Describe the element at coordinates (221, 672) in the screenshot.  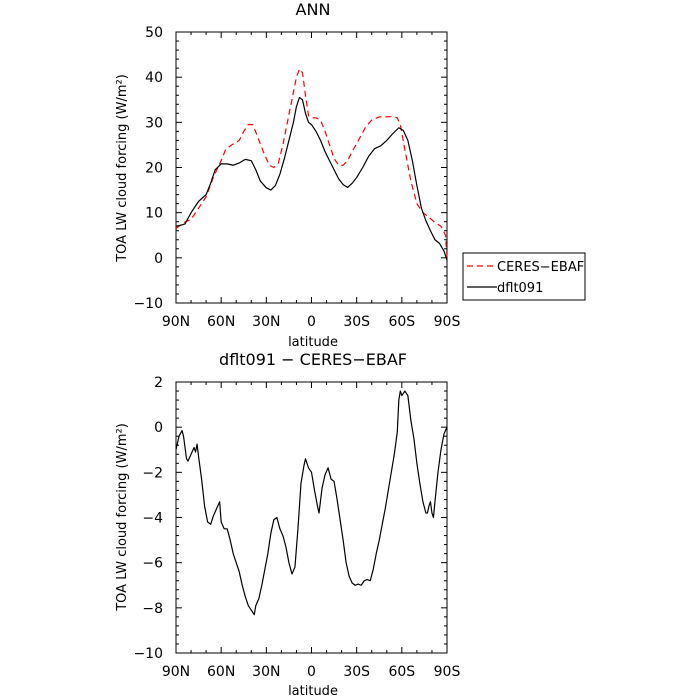
I see `bottom-x-tick-label: 60N` at that location.